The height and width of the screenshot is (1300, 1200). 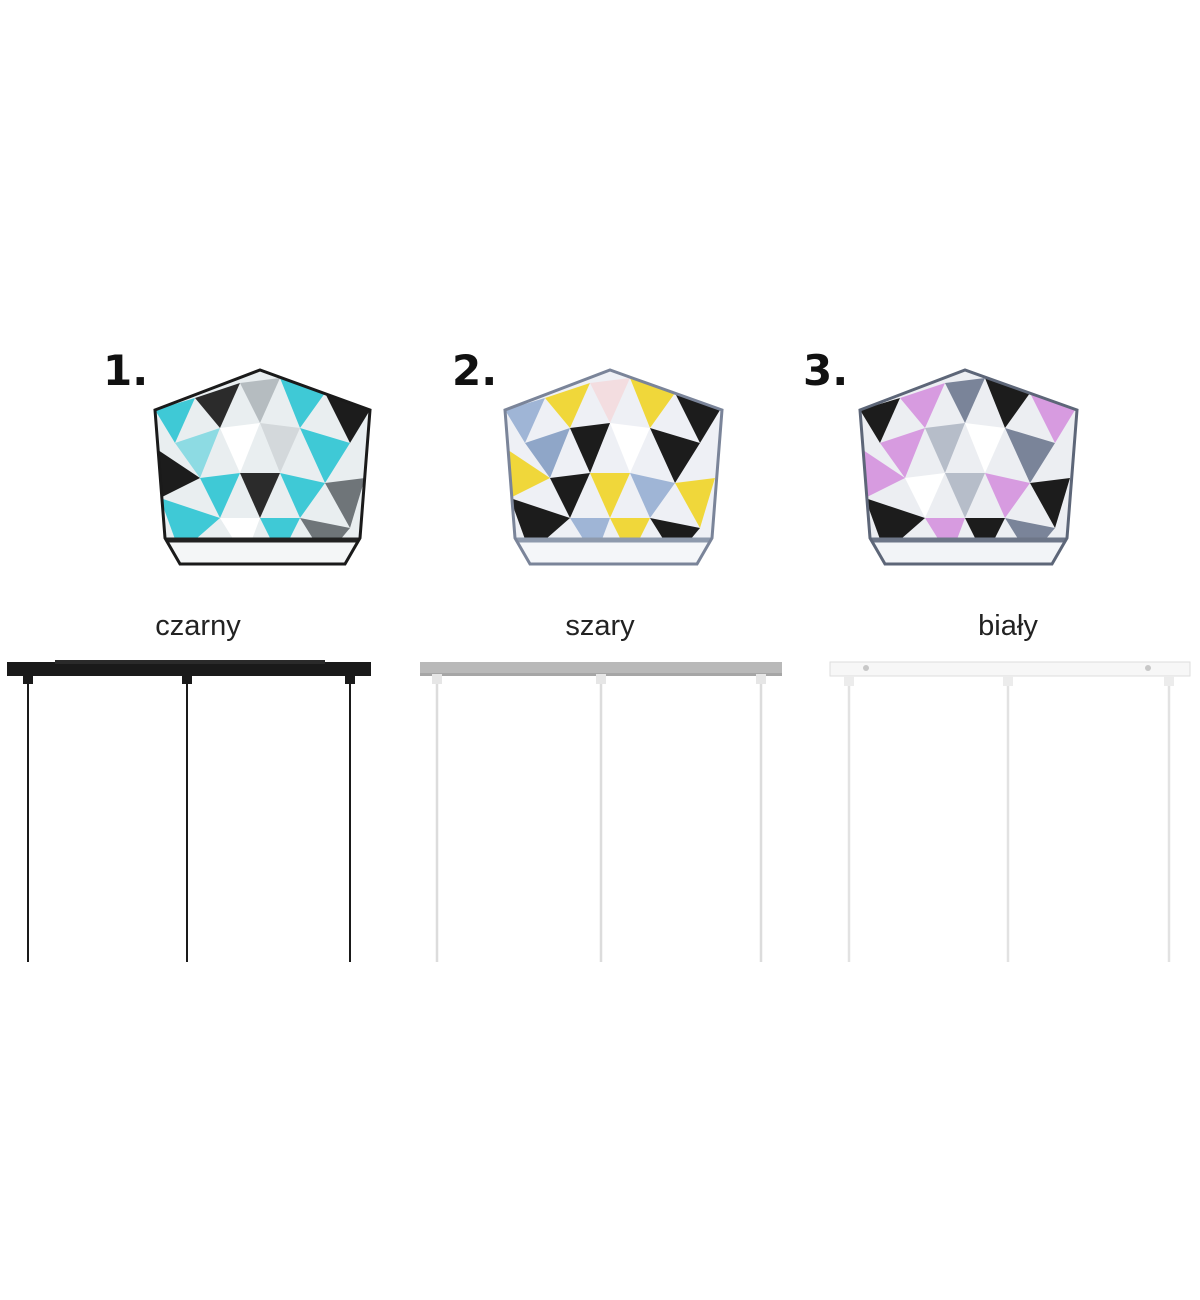 I want to click on lampshade-yellow-graphic, so click(x=613, y=467).